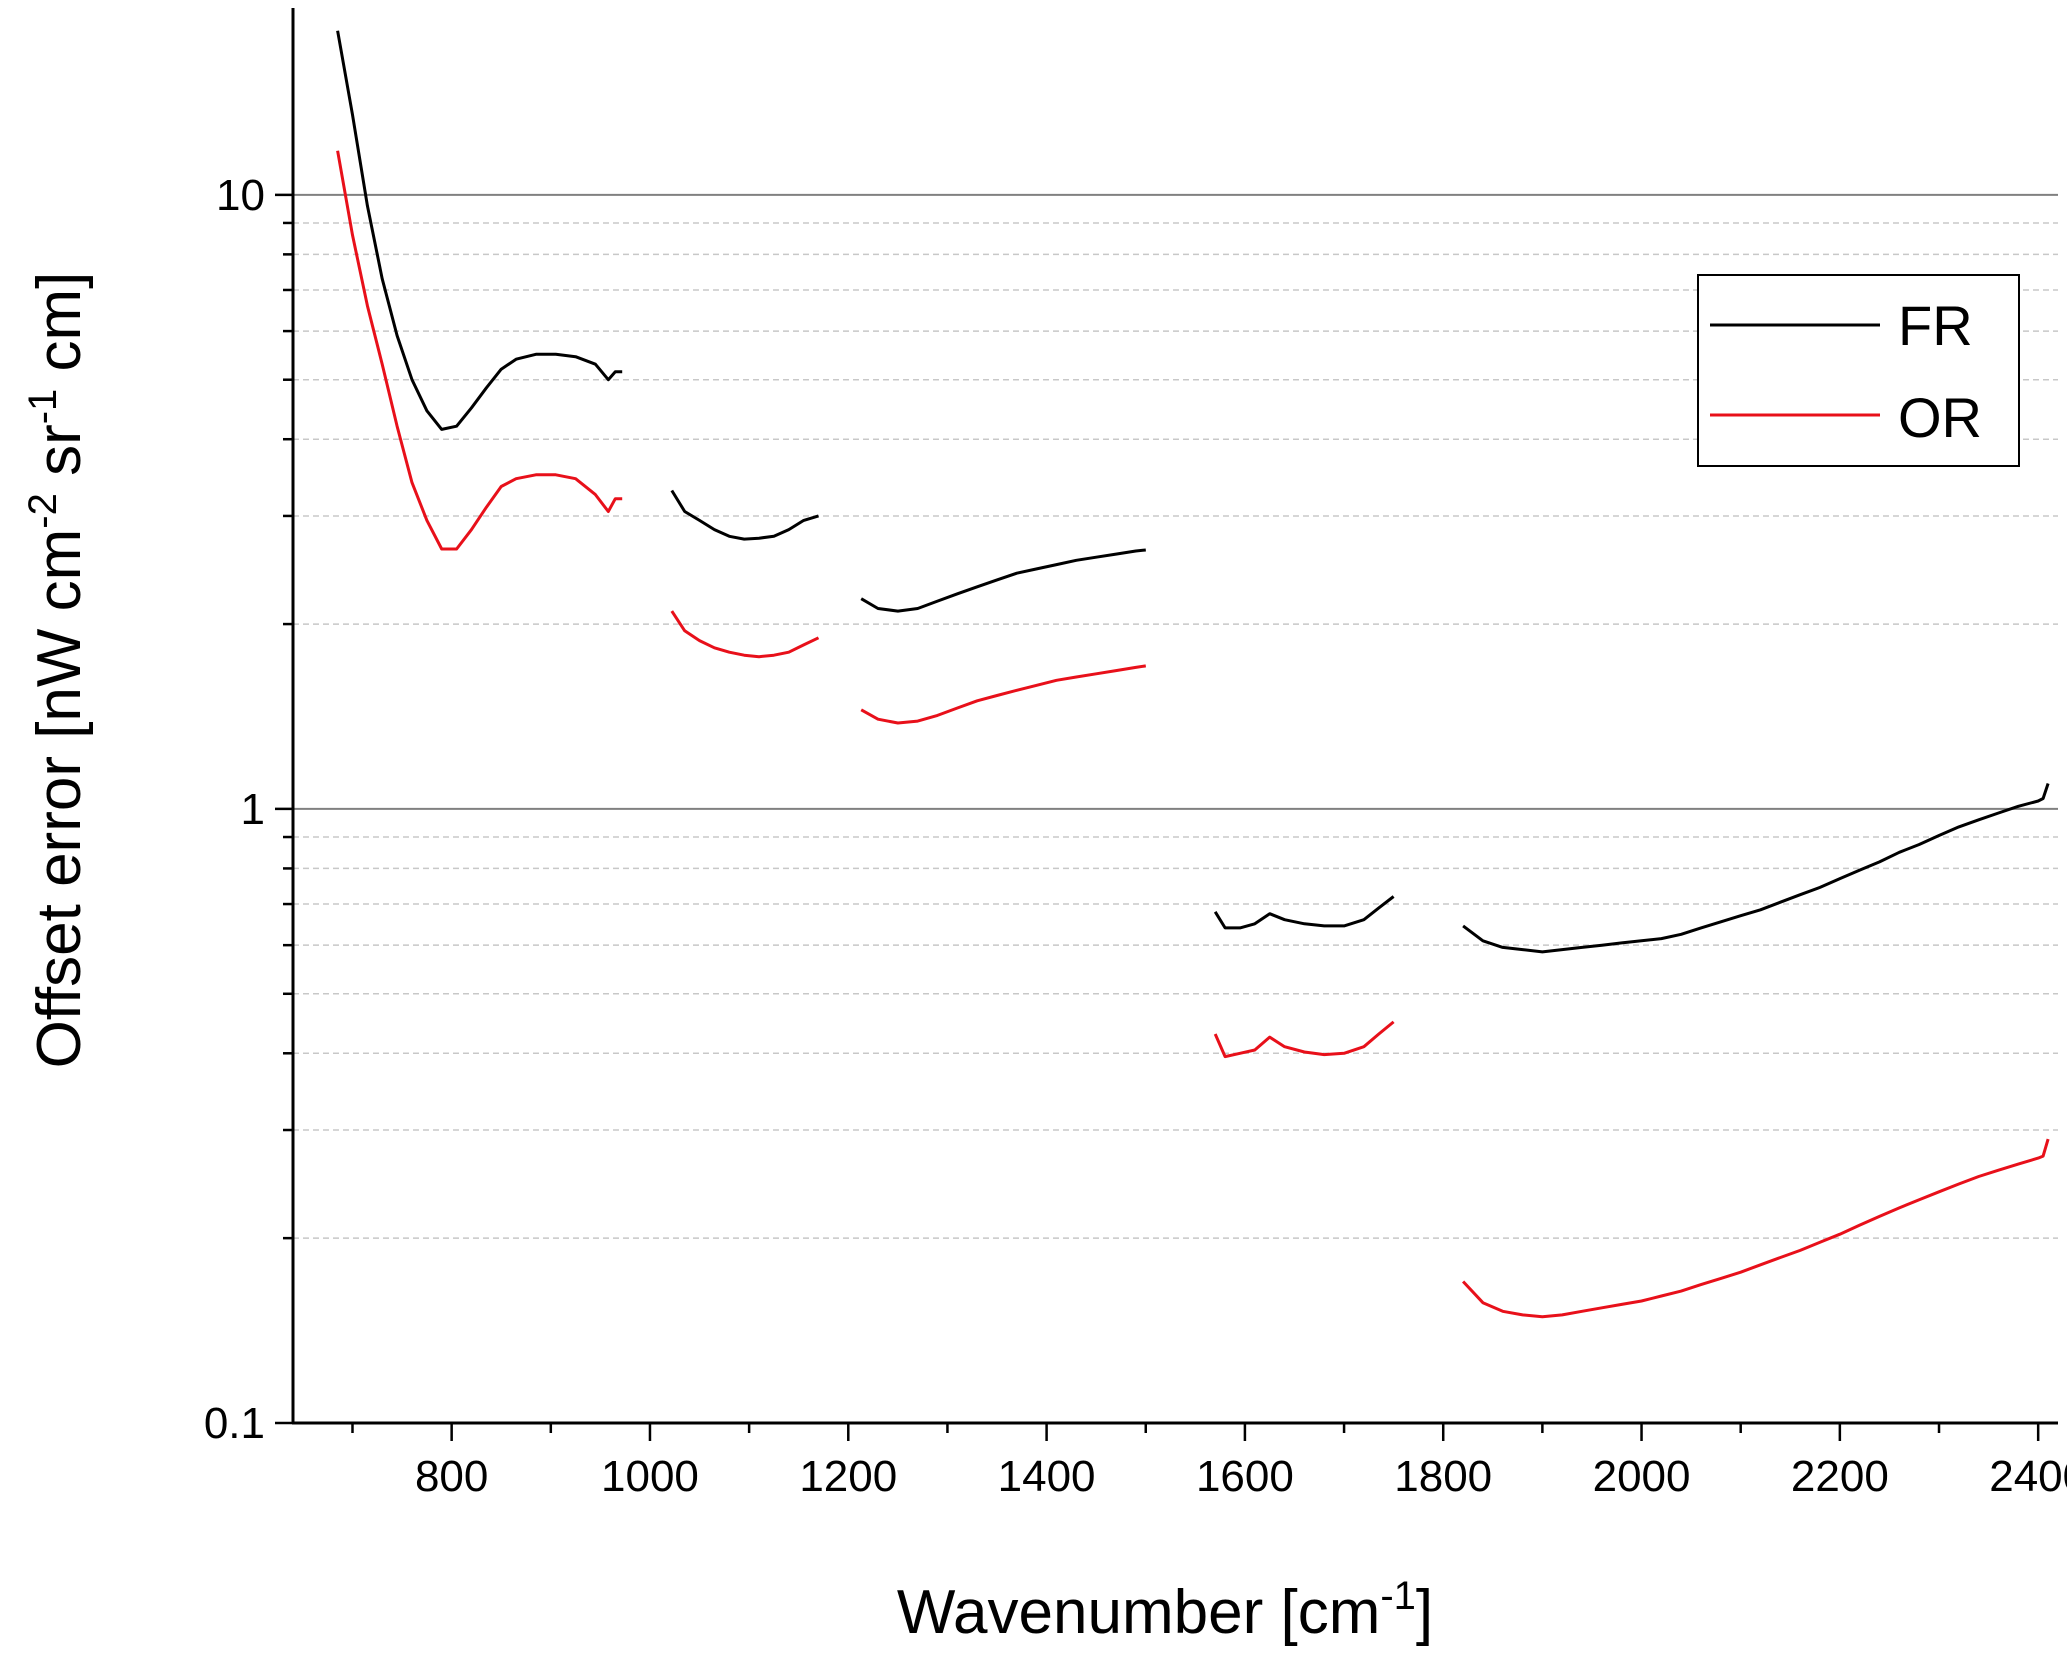 This screenshot has height=1663, width=2067. What do you see at coordinates (848, 1476) in the screenshot?
I see `x-tick-label: 1200` at bounding box center [848, 1476].